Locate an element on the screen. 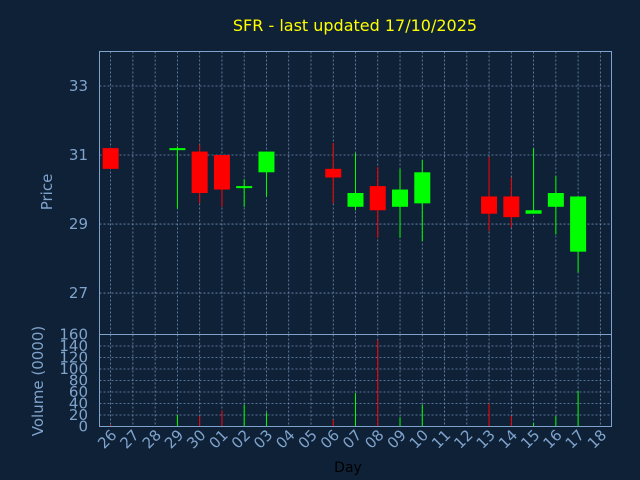  volume-tick-label: 0 is located at coordinates (83, 427).